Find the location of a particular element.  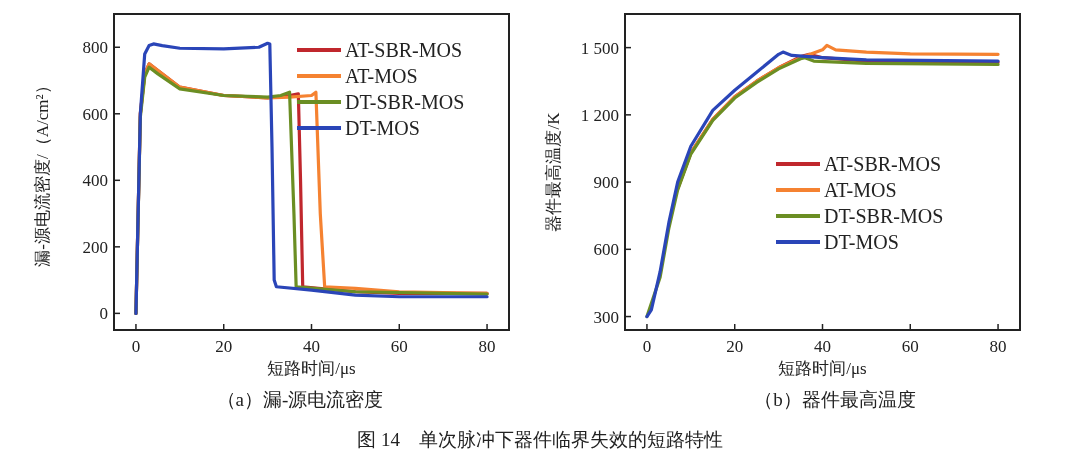

y-axis-title: 漏-源电流密度/（A/cm²） is located at coordinates (42, 172).